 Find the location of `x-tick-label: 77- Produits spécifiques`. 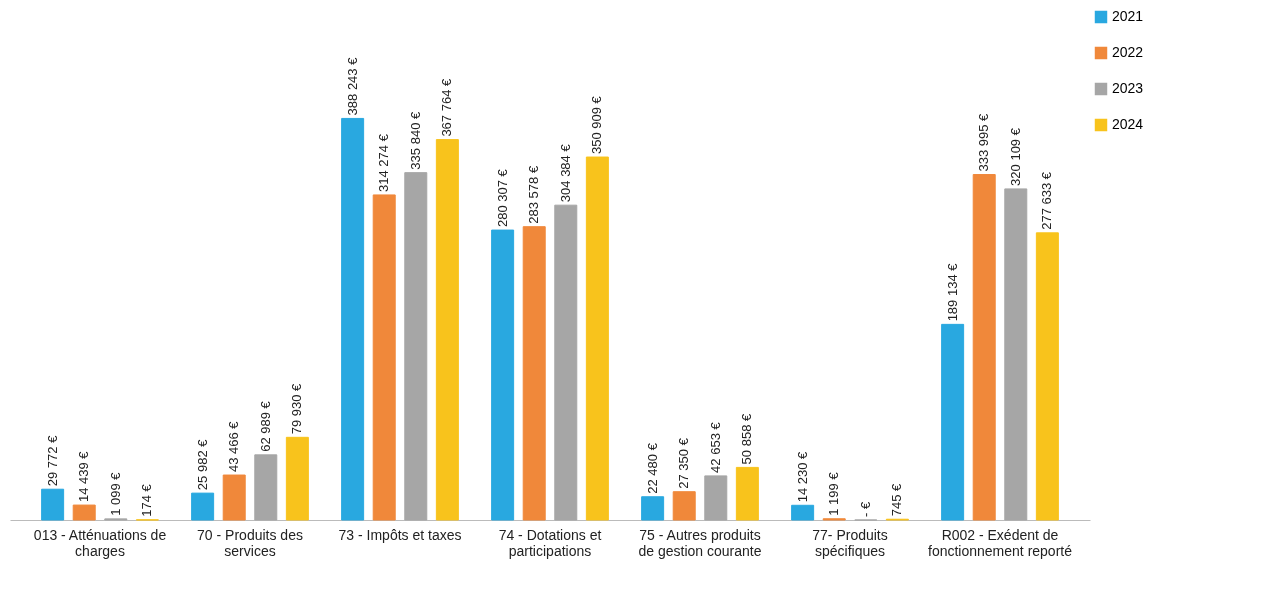

x-tick-label: 77- Produits spécifiques is located at coordinates (850, 542).